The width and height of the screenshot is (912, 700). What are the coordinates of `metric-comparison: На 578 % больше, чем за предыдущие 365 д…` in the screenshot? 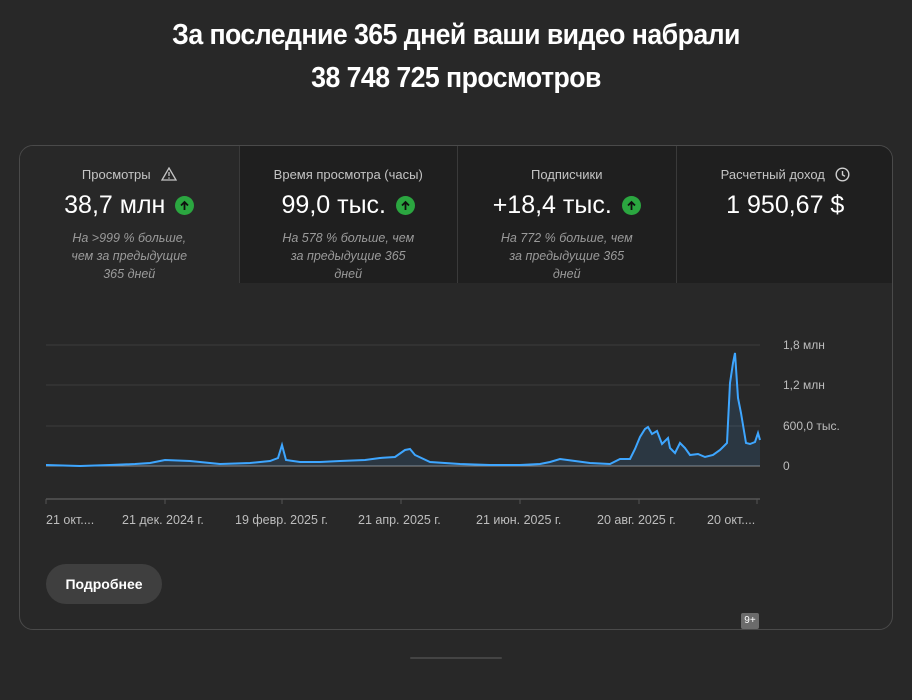 It's located at (348, 256).